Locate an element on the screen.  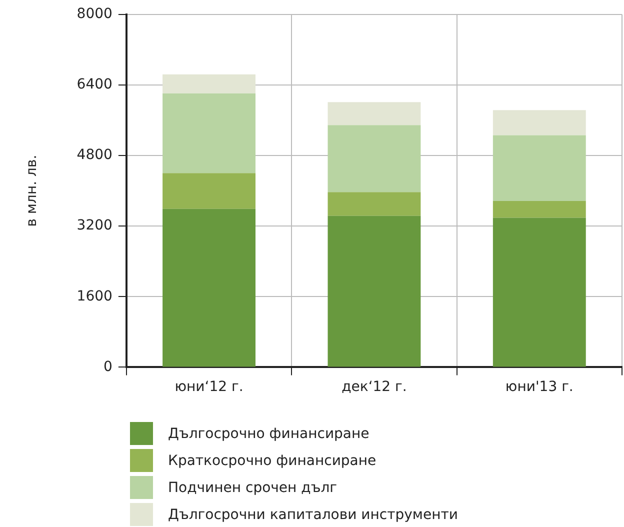
y-tick-label: 4800 is located at coordinates (94, 155).